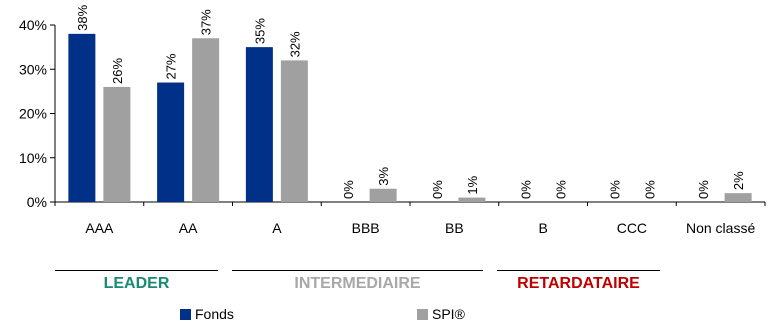  What do you see at coordinates (357, 283) in the screenshot?
I see `intermediaire-group-label: INTERMEDIAIRE` at bounding box center [357, 283].